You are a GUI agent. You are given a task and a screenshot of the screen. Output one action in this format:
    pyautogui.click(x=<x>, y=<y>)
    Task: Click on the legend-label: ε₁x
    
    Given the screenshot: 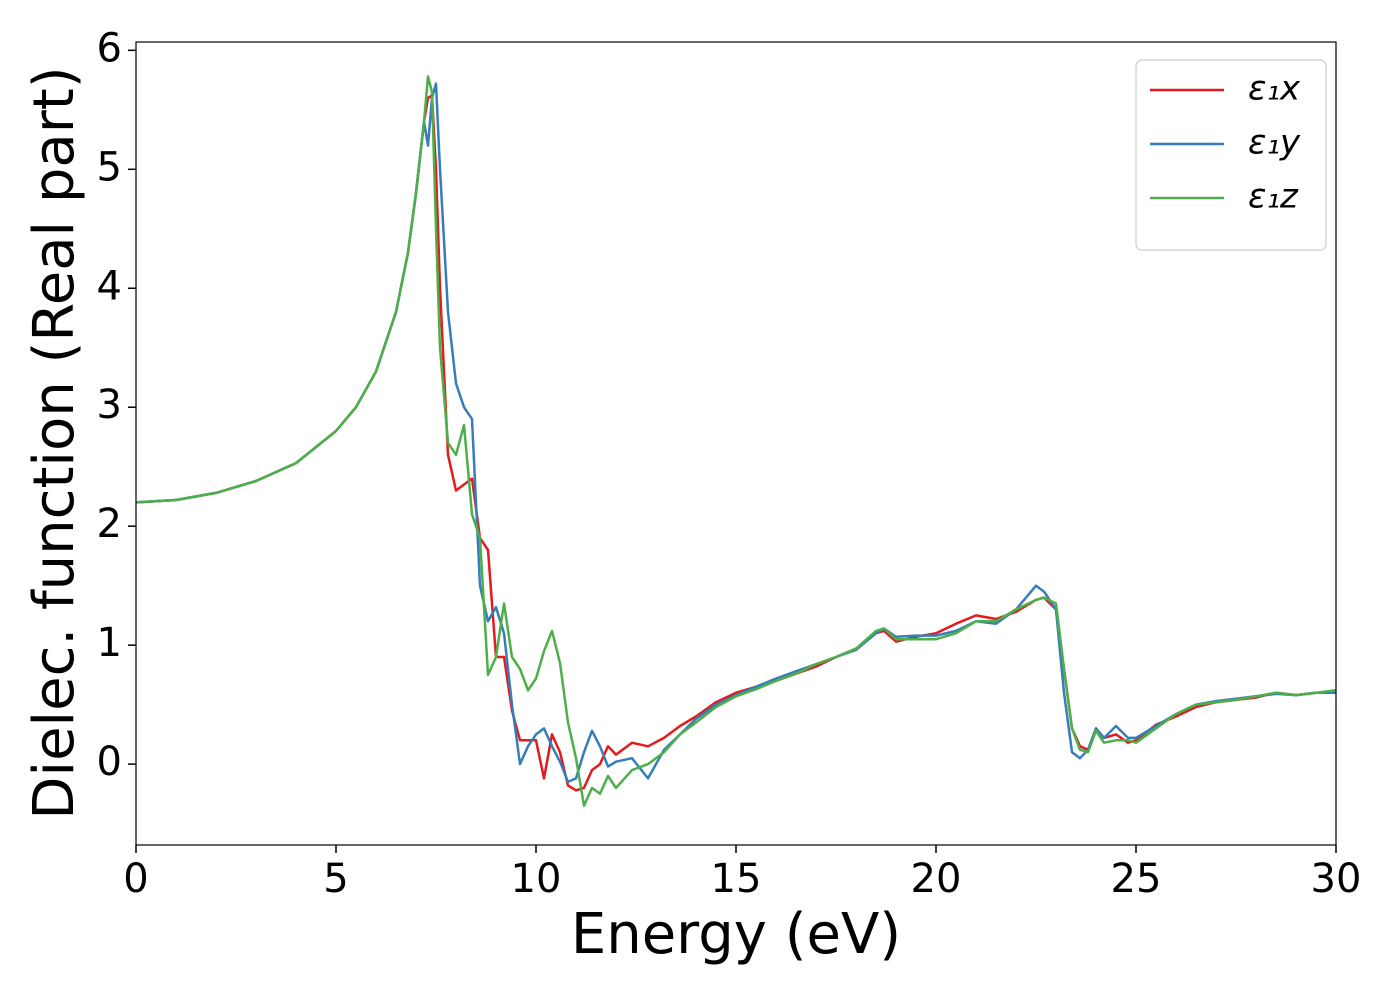 What is the action you would take?
    pyautogui.click(x=1274, y=89)
    